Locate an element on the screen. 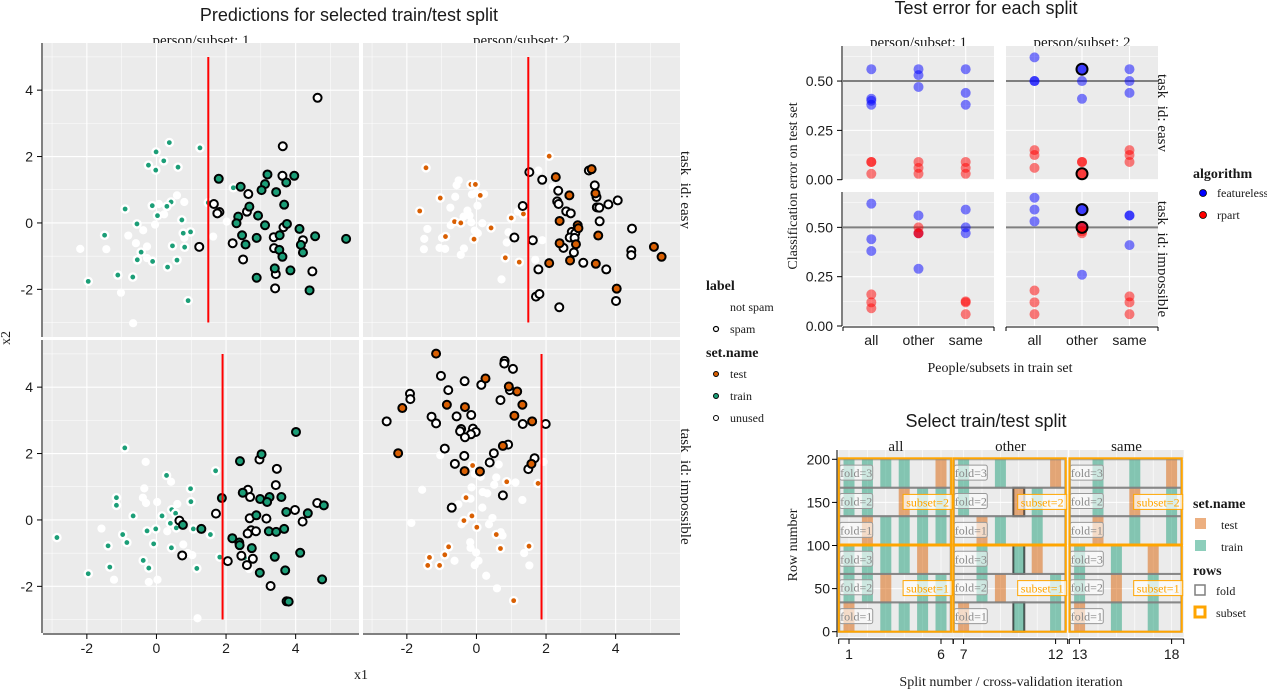  y-tick-label: 150 is located at coordinates (819, 502).